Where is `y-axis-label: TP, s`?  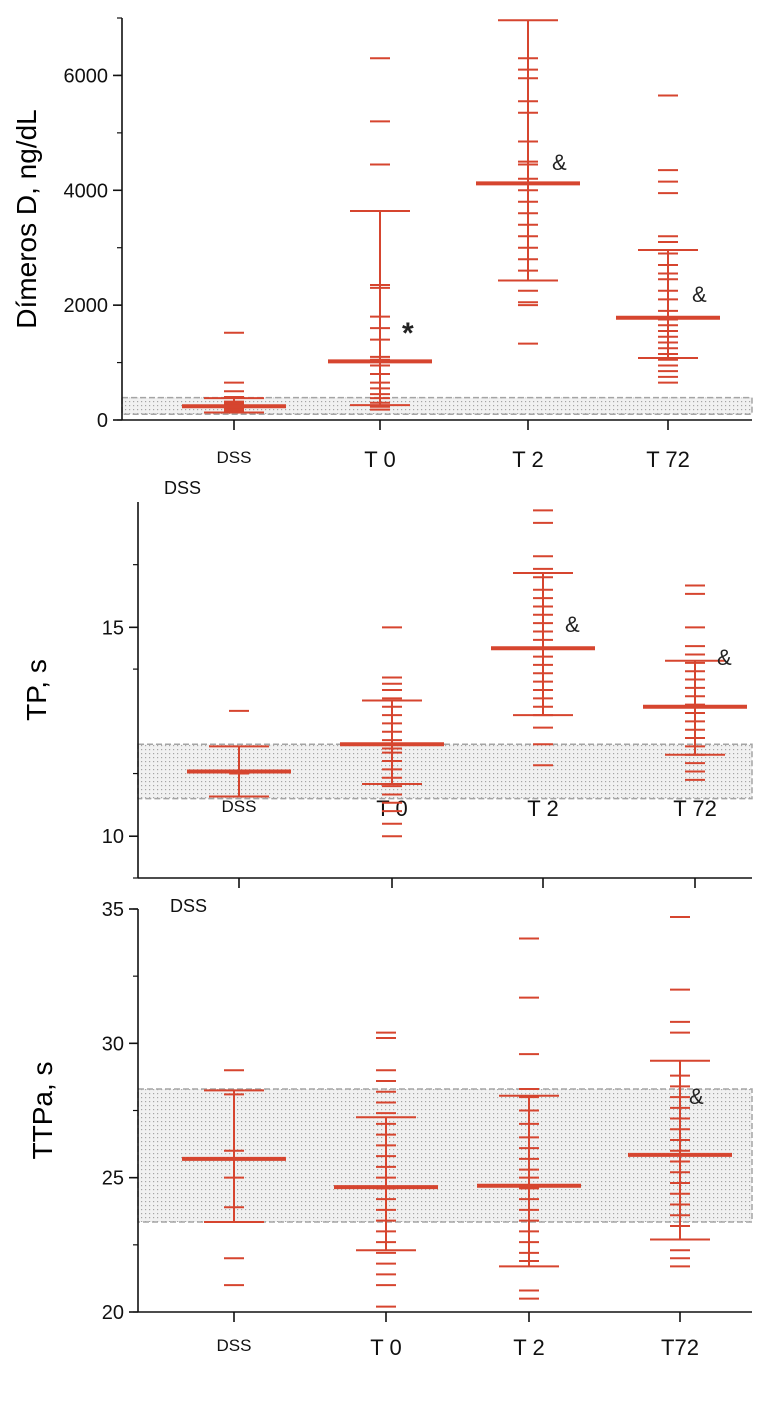 y-axis-label: TP, s is located at coordinates (36, 690).